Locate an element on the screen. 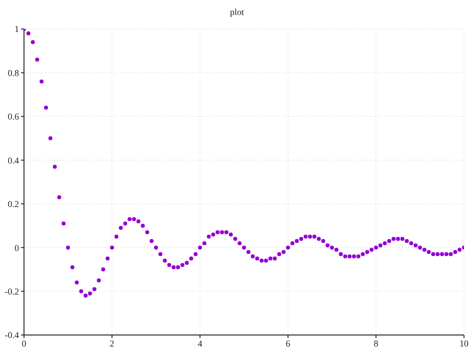  x-tick-label: 6 is located at coordinates (288, 343).